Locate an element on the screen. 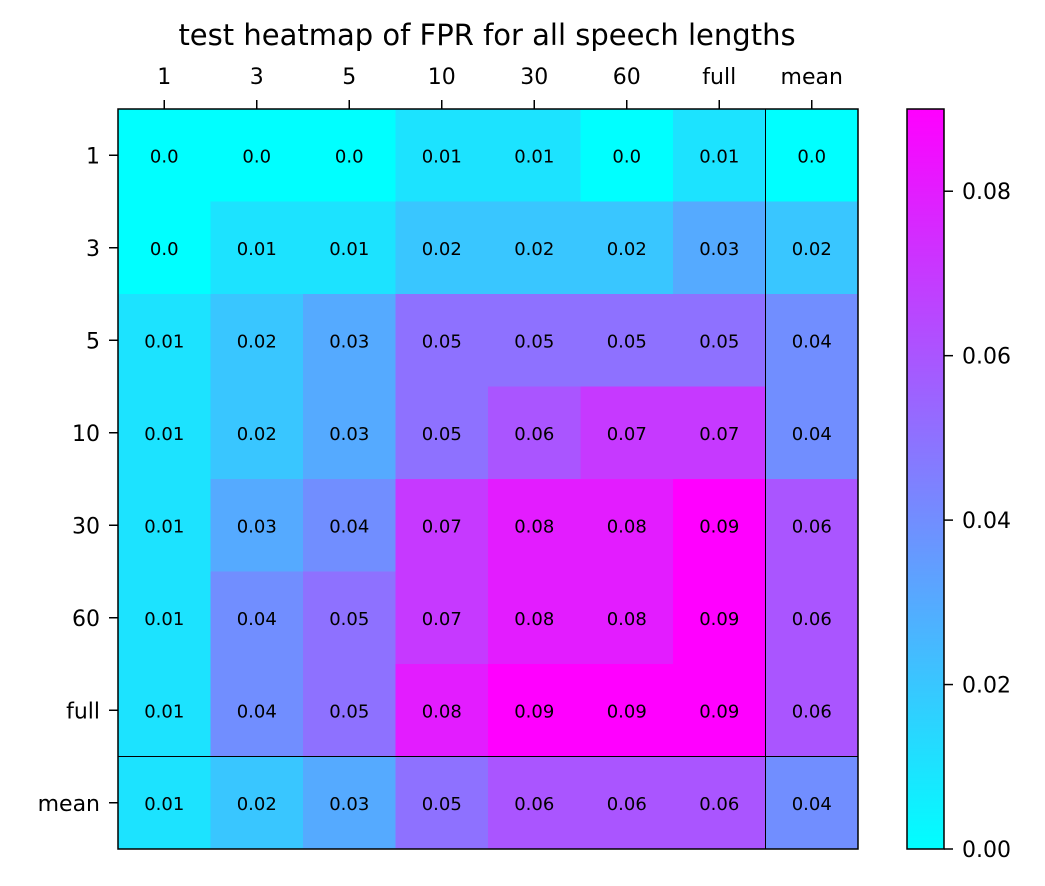 This screenshot has width=1045, height=886. y-tick-label: full is located at coordinates (83, 711).